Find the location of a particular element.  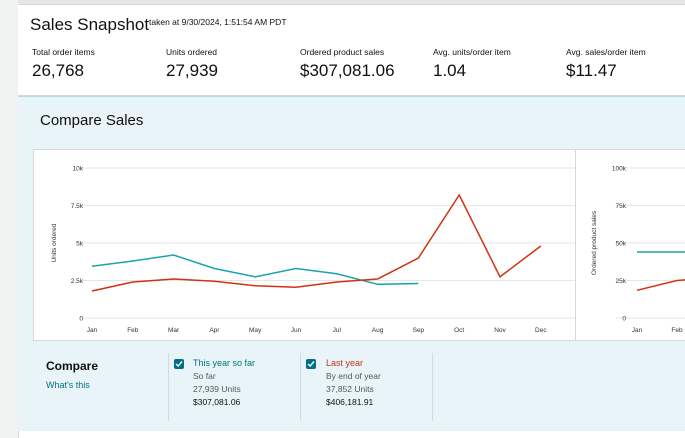

metric-ordered-product-sales: Ordered product sales $307,081.06 is located at coordinates (347, 64).